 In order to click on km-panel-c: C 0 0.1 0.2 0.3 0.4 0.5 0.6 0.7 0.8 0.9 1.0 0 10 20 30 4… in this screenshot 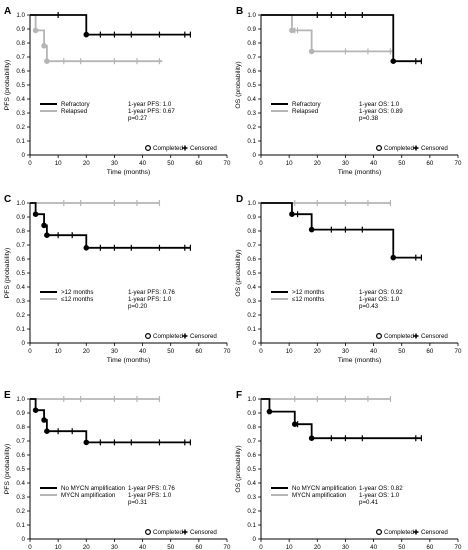, I will do `click(117, 279)`.